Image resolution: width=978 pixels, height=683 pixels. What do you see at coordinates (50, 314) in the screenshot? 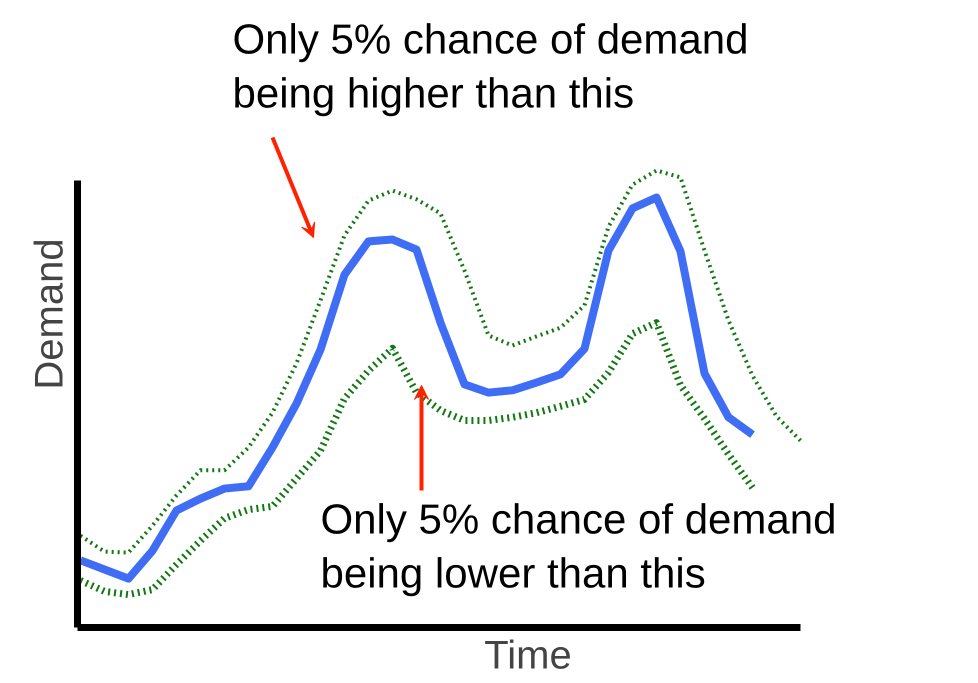
I see `y-axis-title: Demand` at bounding box center [50, 314].